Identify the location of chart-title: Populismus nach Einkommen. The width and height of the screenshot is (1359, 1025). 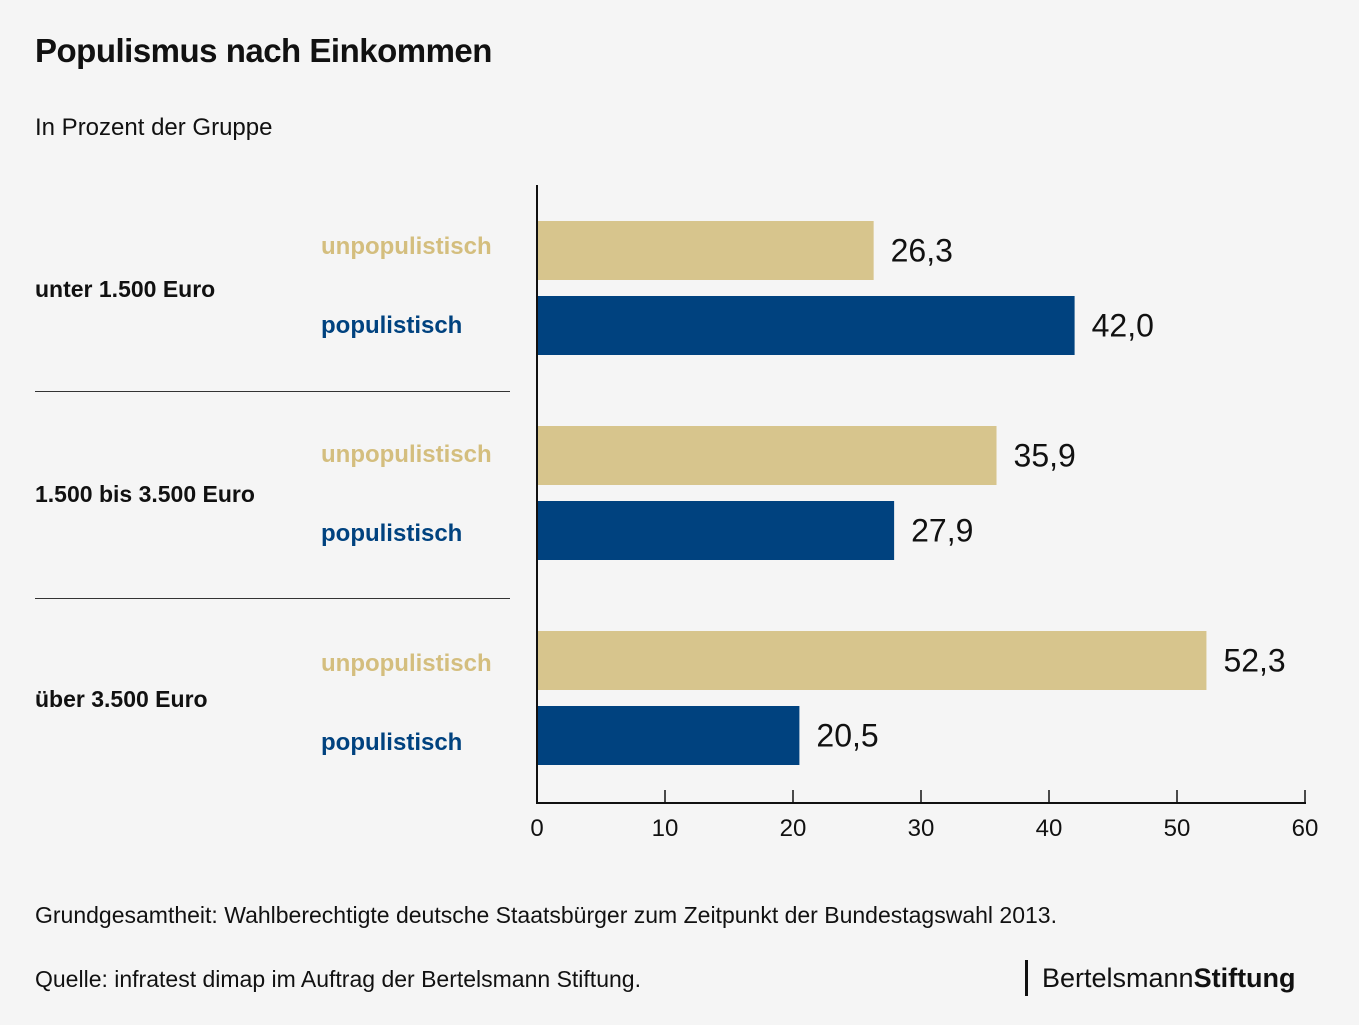
(263, 50).